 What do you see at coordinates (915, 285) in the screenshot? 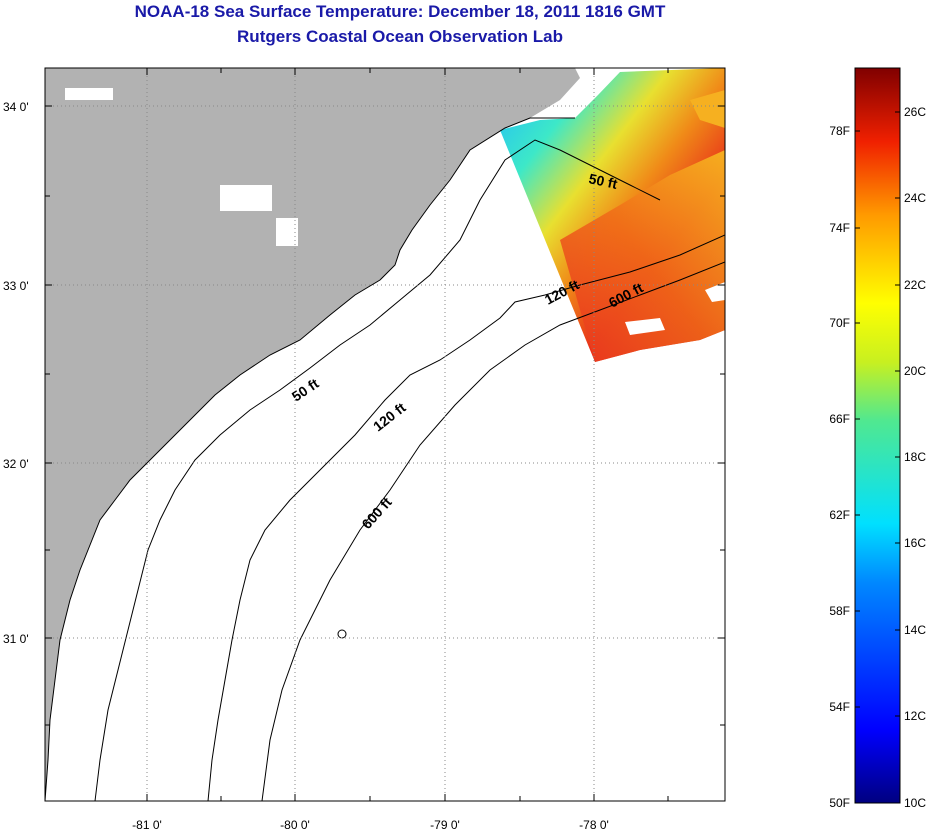
I see `colorbar-c-label: 22C` at bounding box center [915, 285].